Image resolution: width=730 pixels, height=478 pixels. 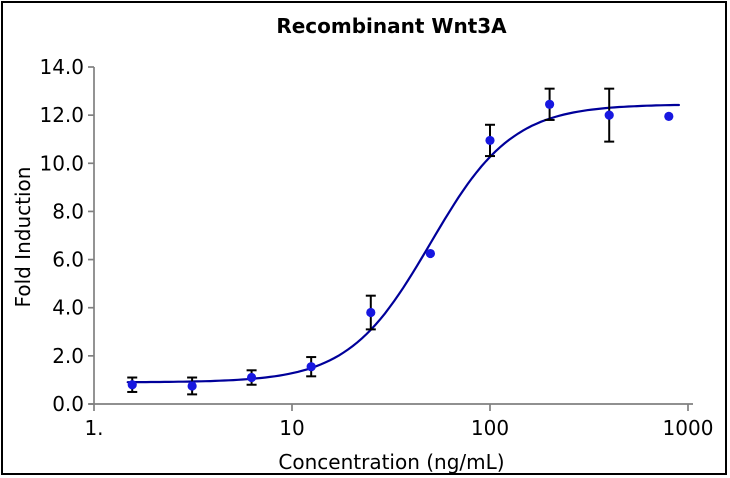 What do you see at coordinates (490, 428) in the screenshot?
I see `x-tick-label: 100` at bounding box center [490, 428].